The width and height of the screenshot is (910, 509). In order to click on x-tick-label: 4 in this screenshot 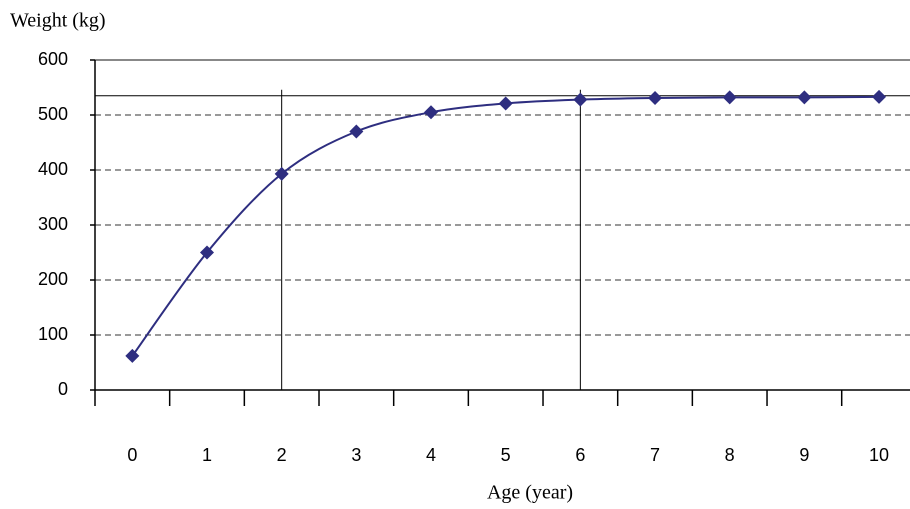, I will do `click(431, 455)`.